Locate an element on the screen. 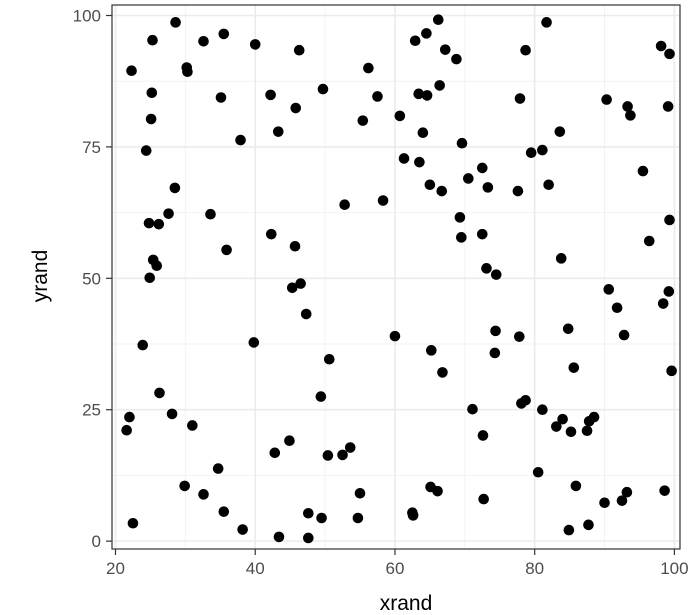 This screenshot has width=694, height=615. y-axis-title: yrand is located at coordinates (40, 276).